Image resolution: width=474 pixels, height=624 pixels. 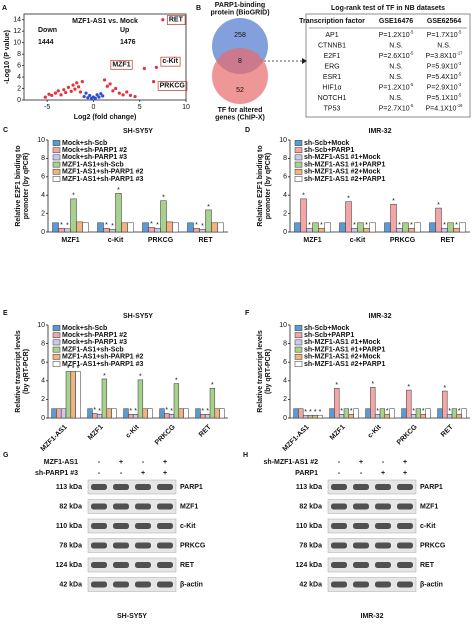 I want to click on p-value: P=1.7X10, so click(x=442, y=35).